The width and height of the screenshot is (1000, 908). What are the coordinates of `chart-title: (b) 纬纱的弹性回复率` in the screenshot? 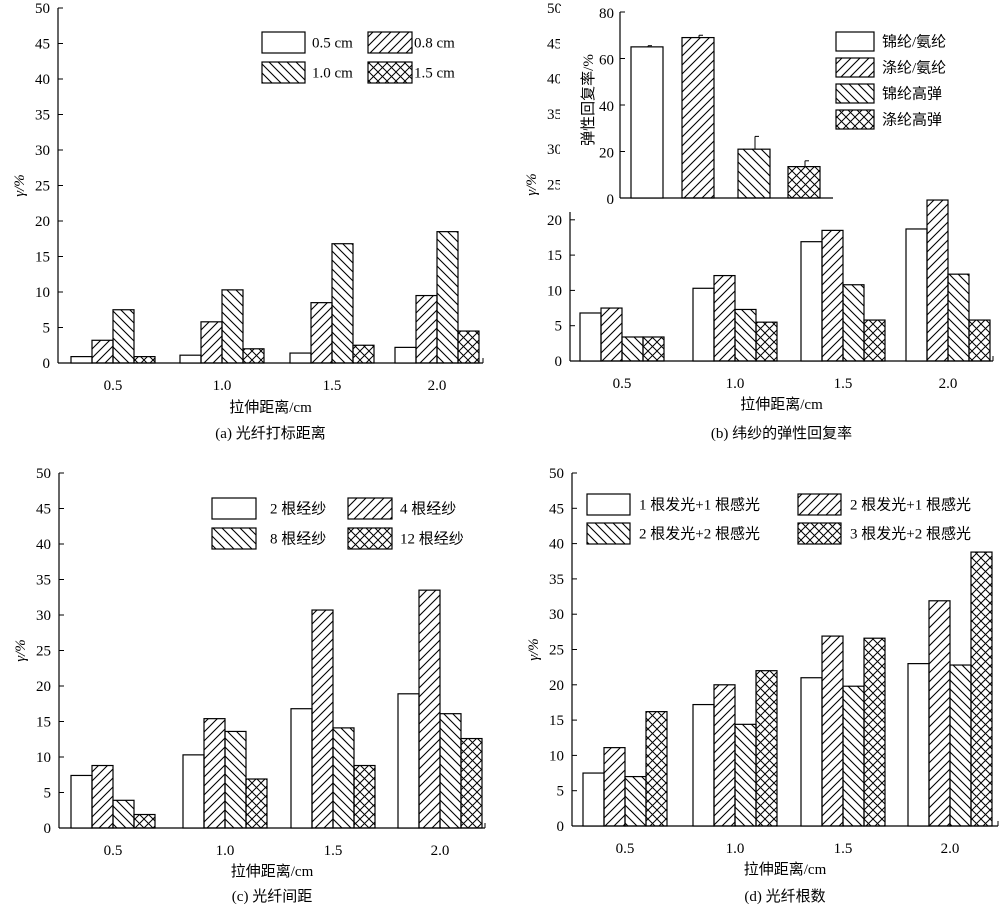 It's located at (781, 433).